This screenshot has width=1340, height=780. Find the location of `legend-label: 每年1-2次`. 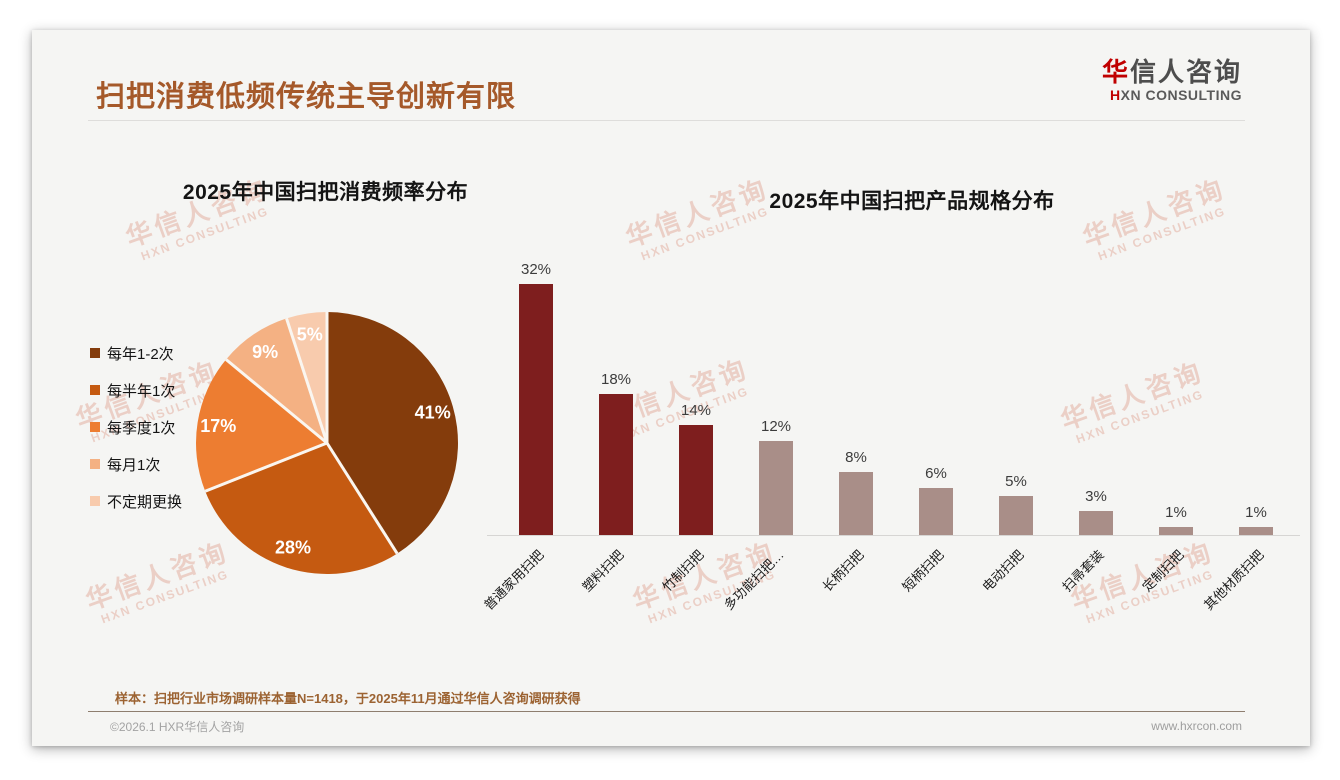

legend-label: 每年1-2次 is located at coordinates (140, 354).